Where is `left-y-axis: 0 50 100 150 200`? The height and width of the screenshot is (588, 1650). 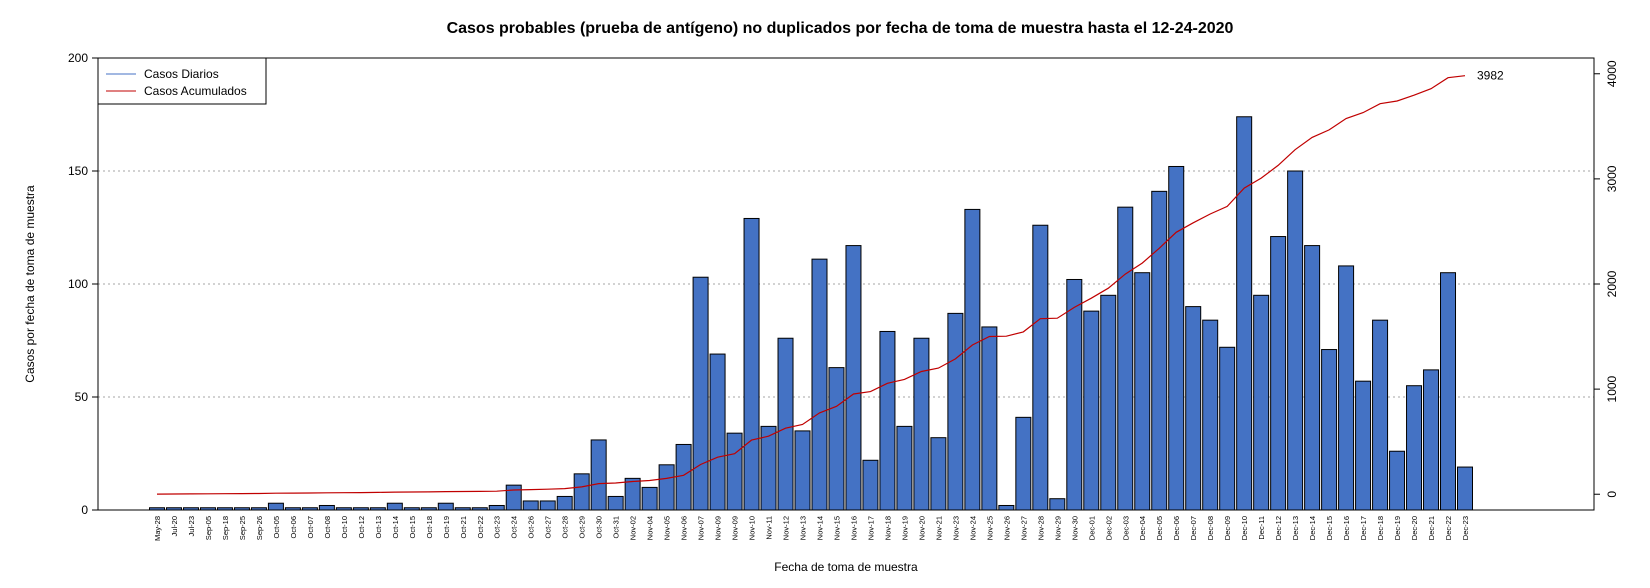 left-y-axis: 0 50 100 150 200 is located at coordinates (83, 284).